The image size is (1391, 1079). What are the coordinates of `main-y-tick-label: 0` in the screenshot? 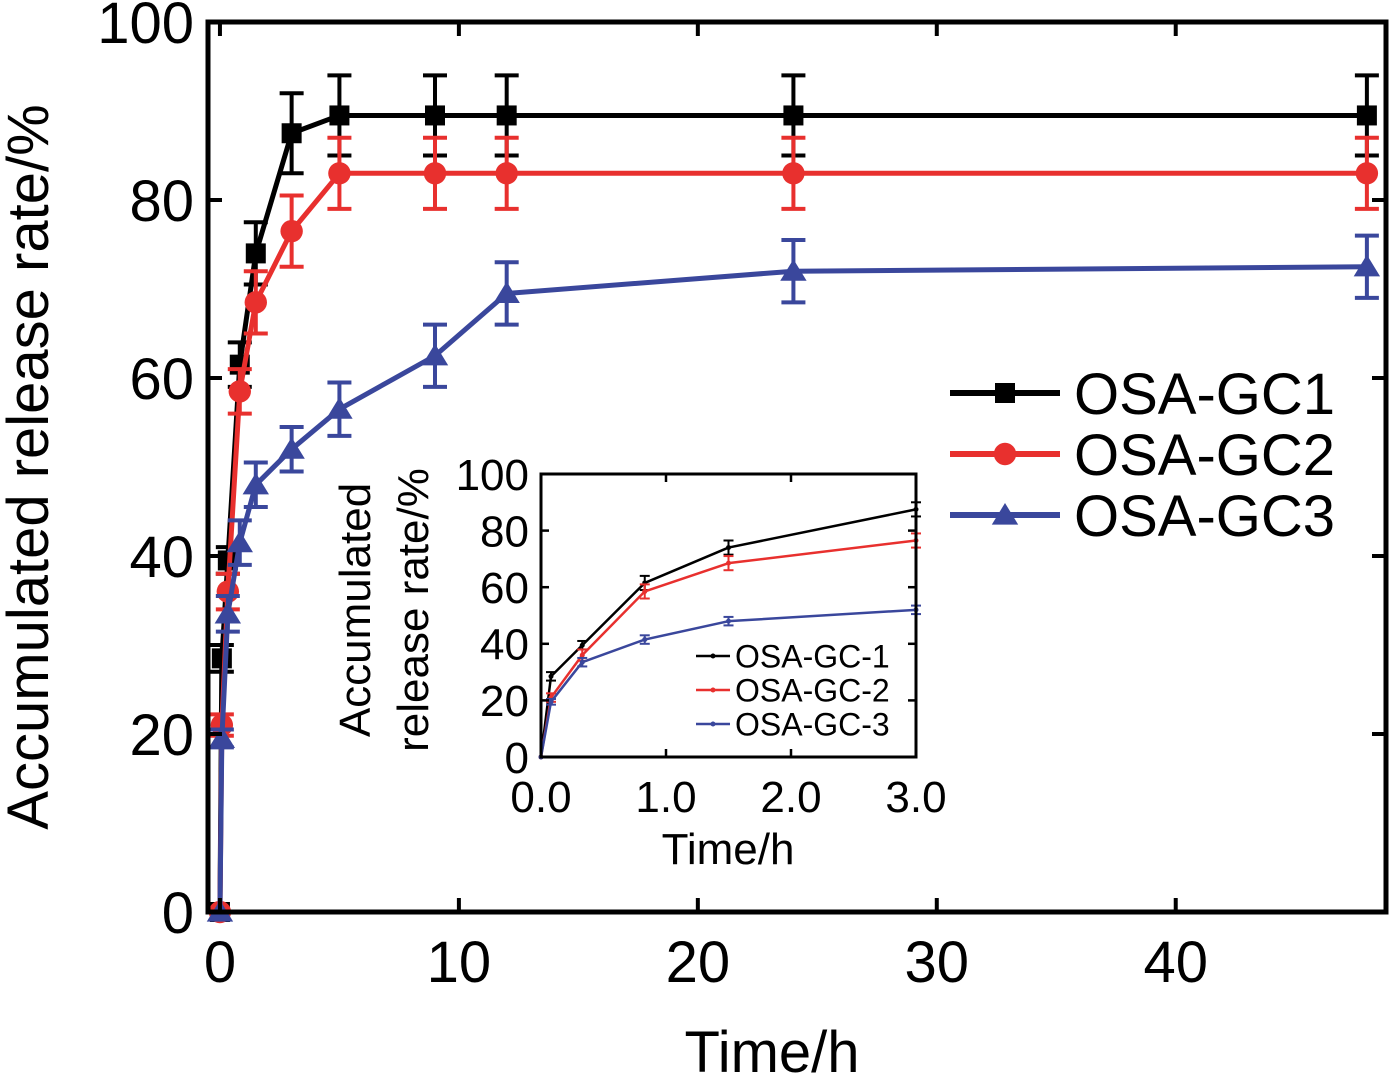 It's located at (178, 913).